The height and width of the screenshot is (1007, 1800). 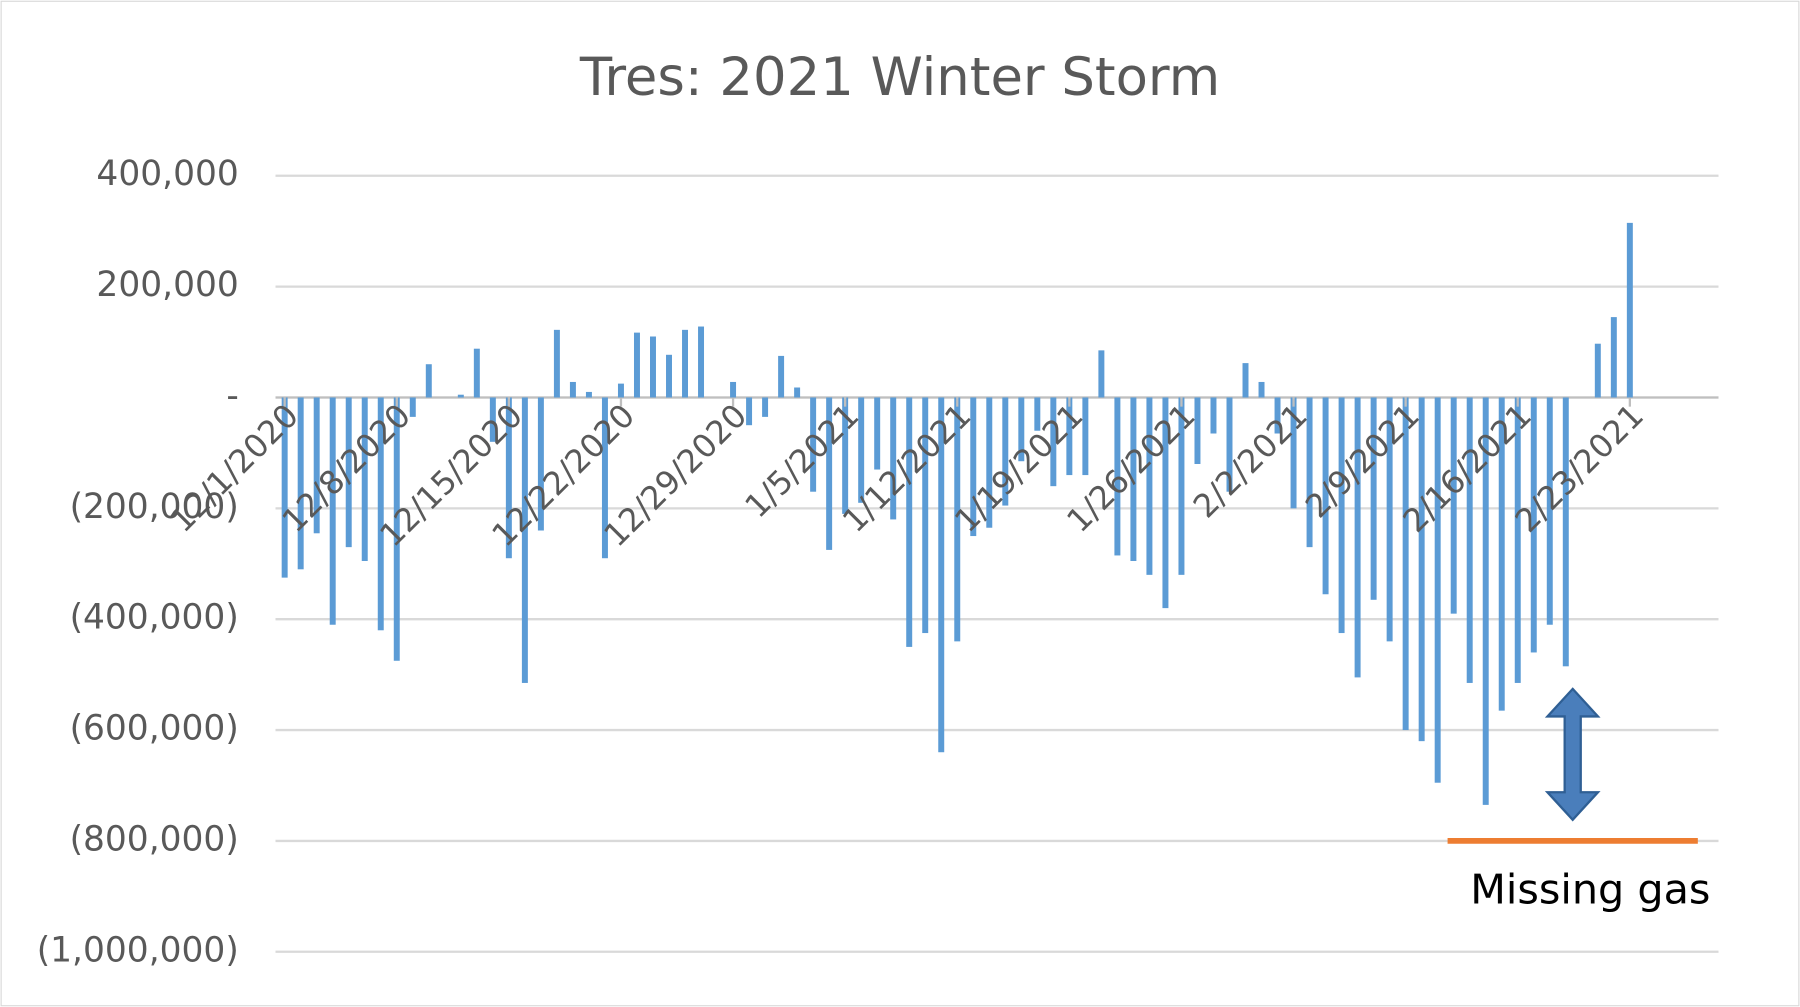 What do you see at coordinates (167, 174) in the screenshot?
I see `y-tick-label: 400,000` at bounding box center [167, 174].